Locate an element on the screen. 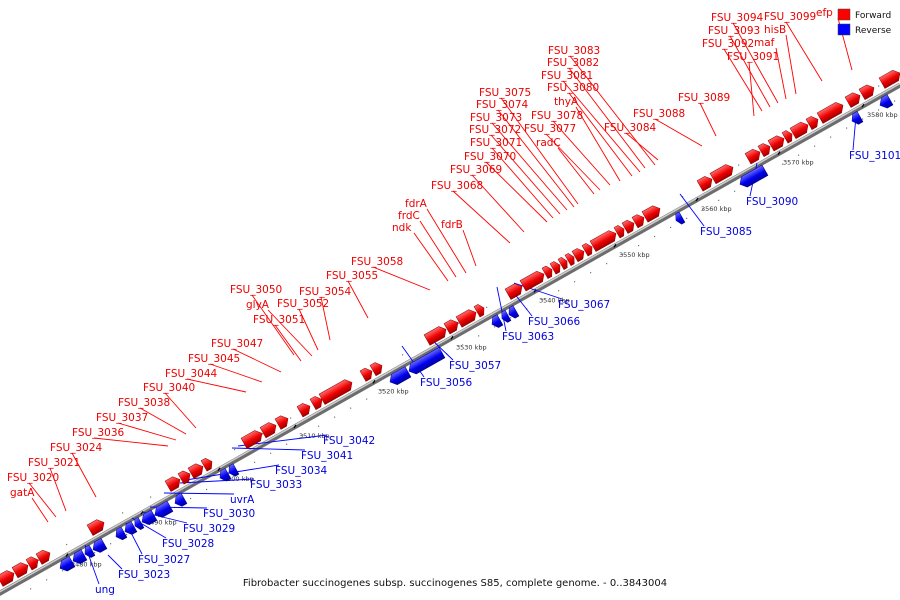 This screenshot has height=600, width=900. forward-gene-label: FSU_3093 is located at coordinates (734, 31).